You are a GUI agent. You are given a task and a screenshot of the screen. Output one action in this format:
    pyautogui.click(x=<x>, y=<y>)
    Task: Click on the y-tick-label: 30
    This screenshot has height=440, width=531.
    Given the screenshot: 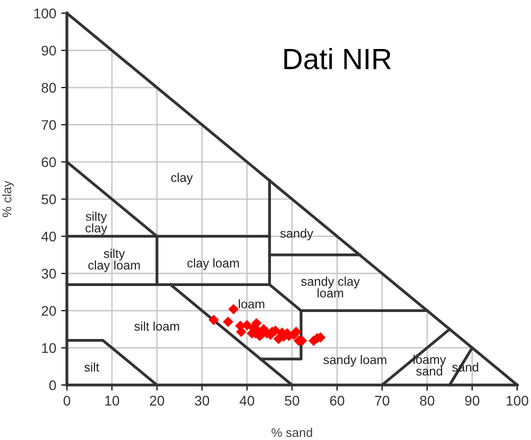 What is the action you would take?
    pyautogui.click(x=49, y=273)
    